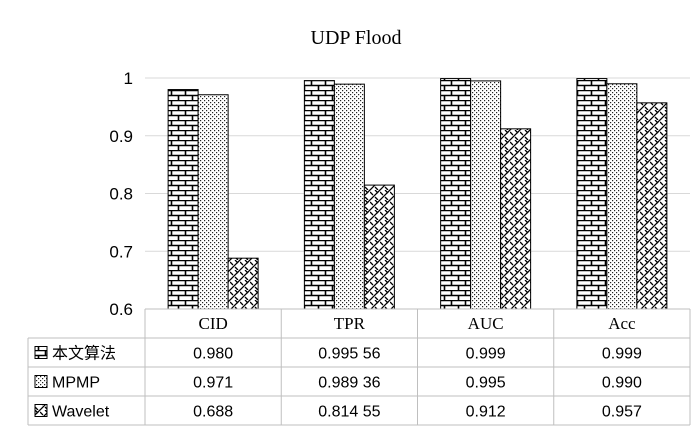 Image resolution: width=700 pixels, height=442 pixels. I want to click on data-label: 0.995, so click(486, 383).